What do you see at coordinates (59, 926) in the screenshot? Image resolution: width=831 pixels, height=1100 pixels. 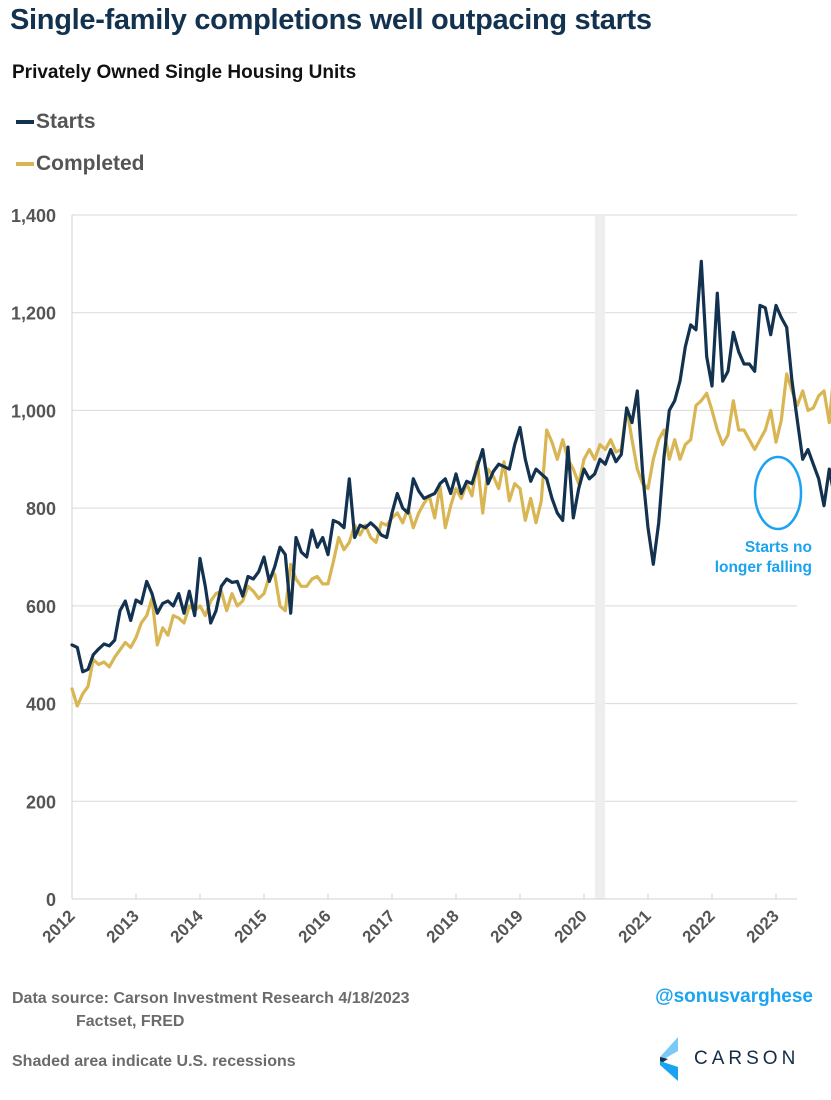 I see `x-tick-label: 2012` at bounding box center [59, 926].